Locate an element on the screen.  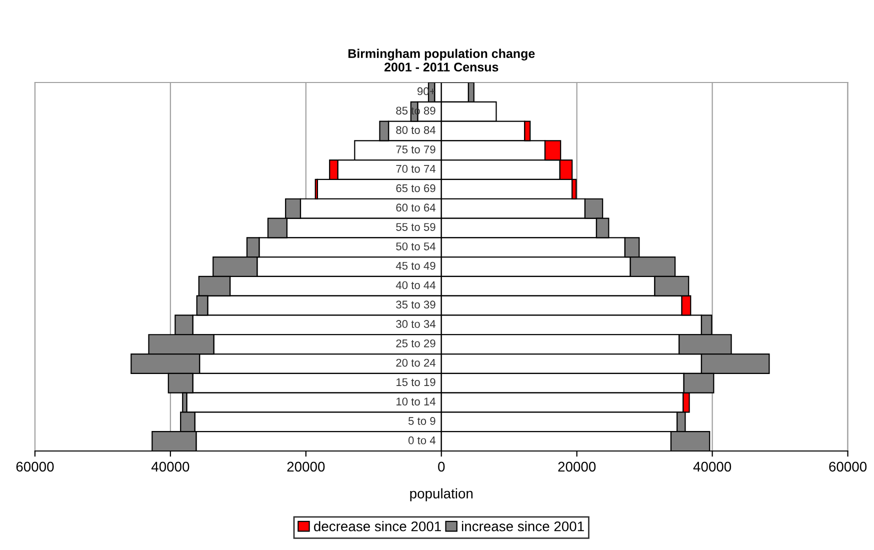
y-tick-label: 75 to 79 is located at coordinates (416, 149).